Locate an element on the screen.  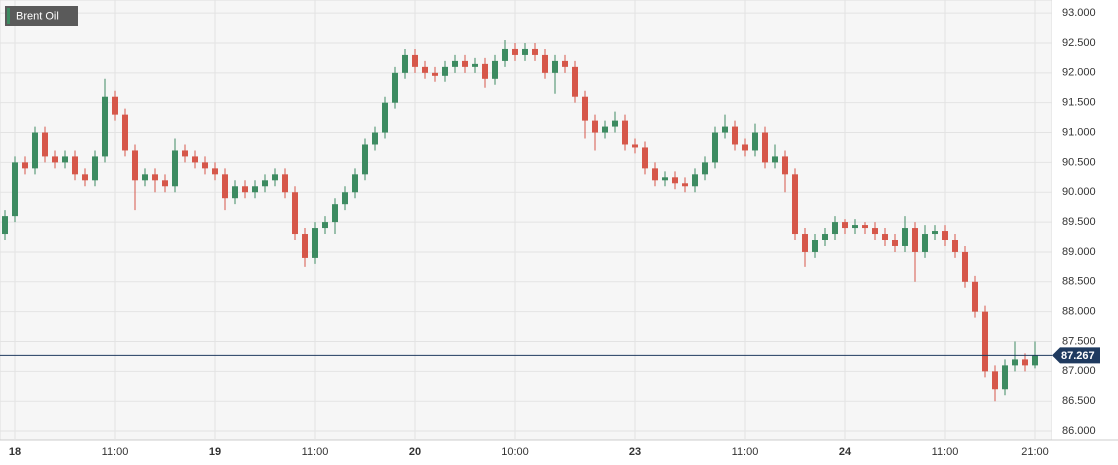
y-tick-label: 93.000 is located at coordinates (1079, 13).